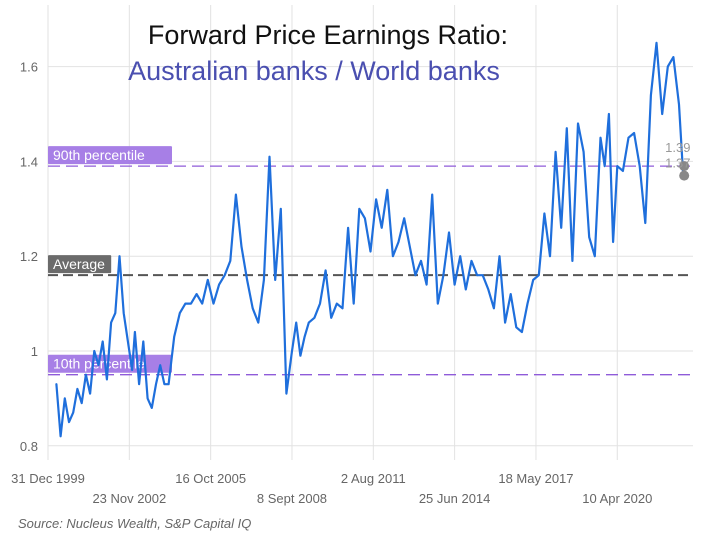 Image resolution: width=715 pixels, height=546 pixels. I want to click on reference-label-90th-percentile: 90th percentile, so click(99, 155).